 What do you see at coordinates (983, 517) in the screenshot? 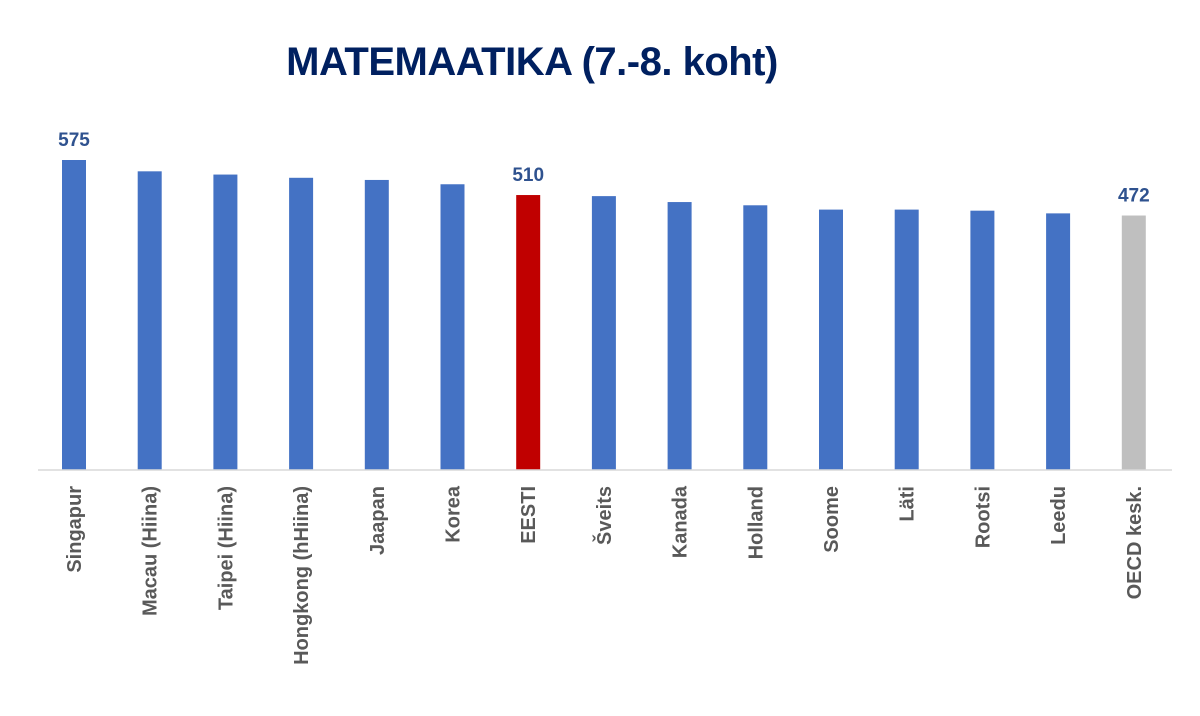
I see `x-tick-label-12: Rootsi` at bounding box center [983, 517].